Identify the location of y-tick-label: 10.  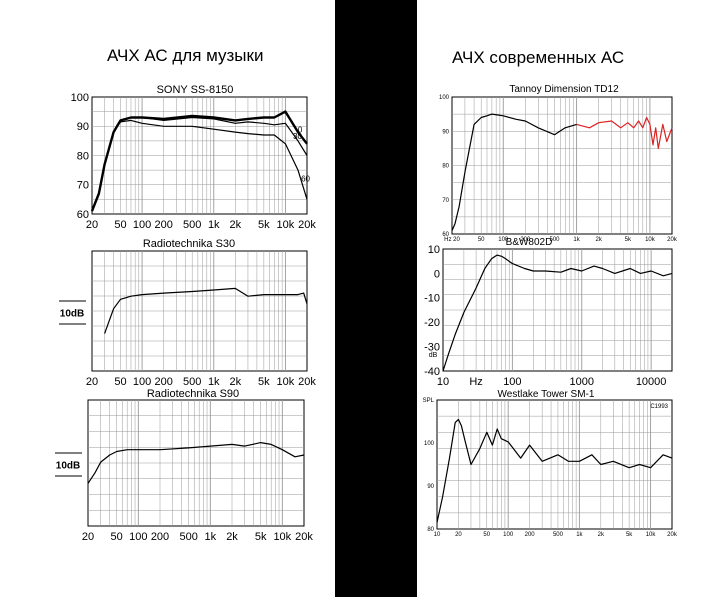
(434, 250).